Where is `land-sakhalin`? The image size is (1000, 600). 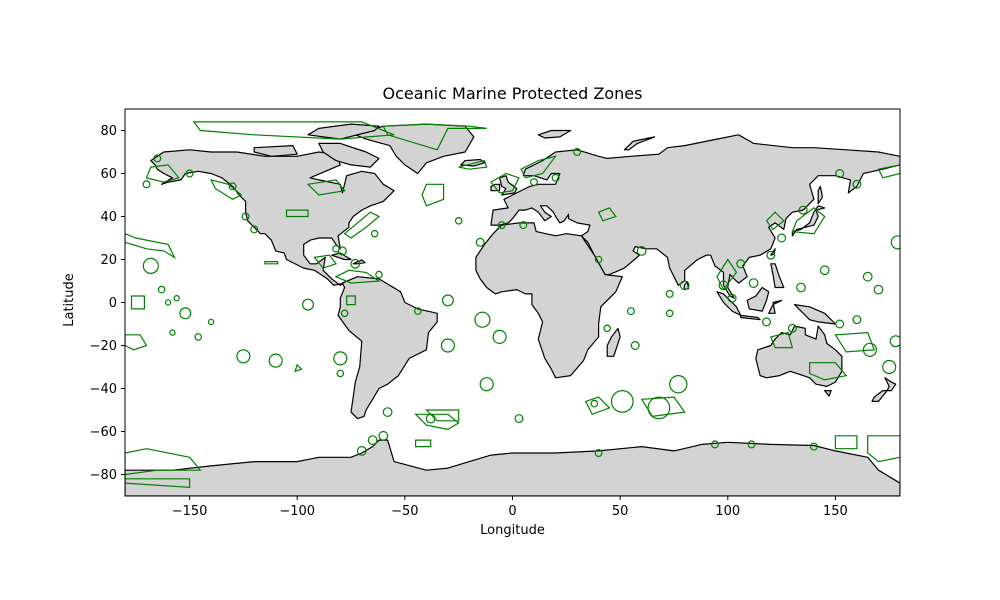 land-sakhalin is located at coordinates (820, 195).